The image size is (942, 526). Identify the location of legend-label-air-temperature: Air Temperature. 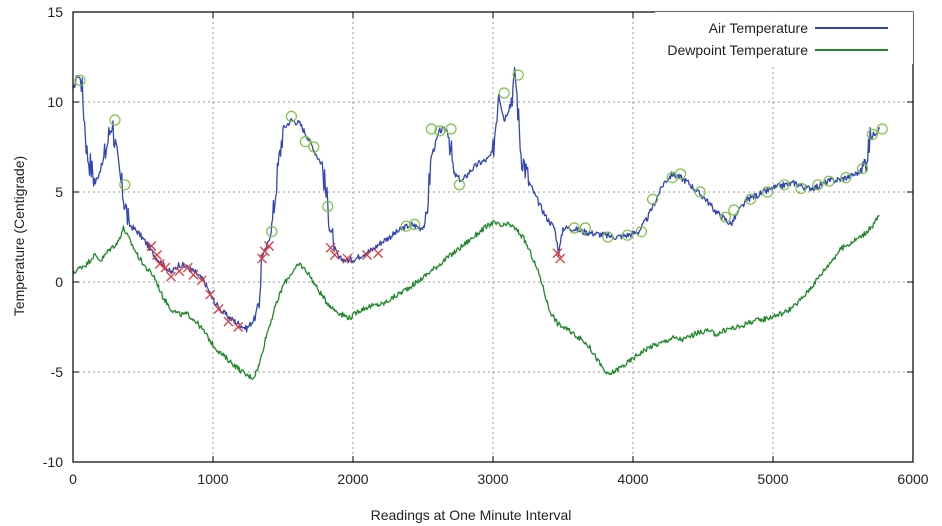
(759, 28).